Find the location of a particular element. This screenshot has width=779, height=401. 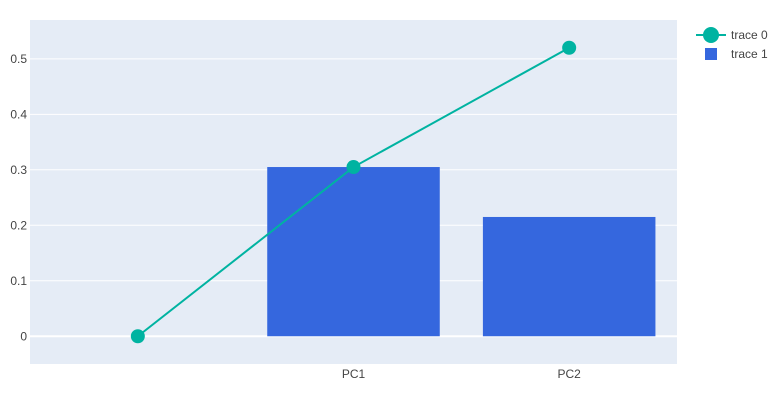

legend-label-trace-0: trace 0 is located at coordinates (749, 35).